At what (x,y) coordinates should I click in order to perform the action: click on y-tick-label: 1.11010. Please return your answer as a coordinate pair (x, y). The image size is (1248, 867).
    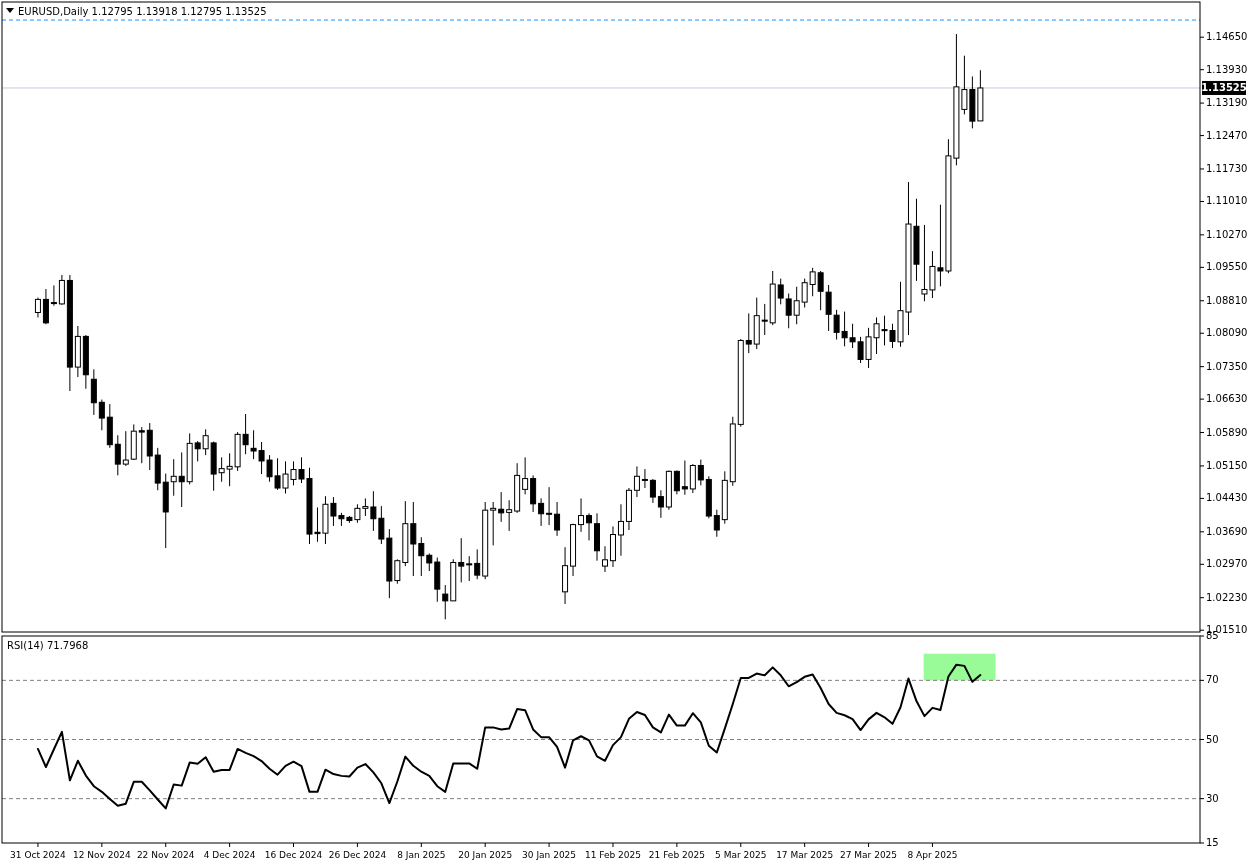
    Looking at the image, I should click on (1227, 201).